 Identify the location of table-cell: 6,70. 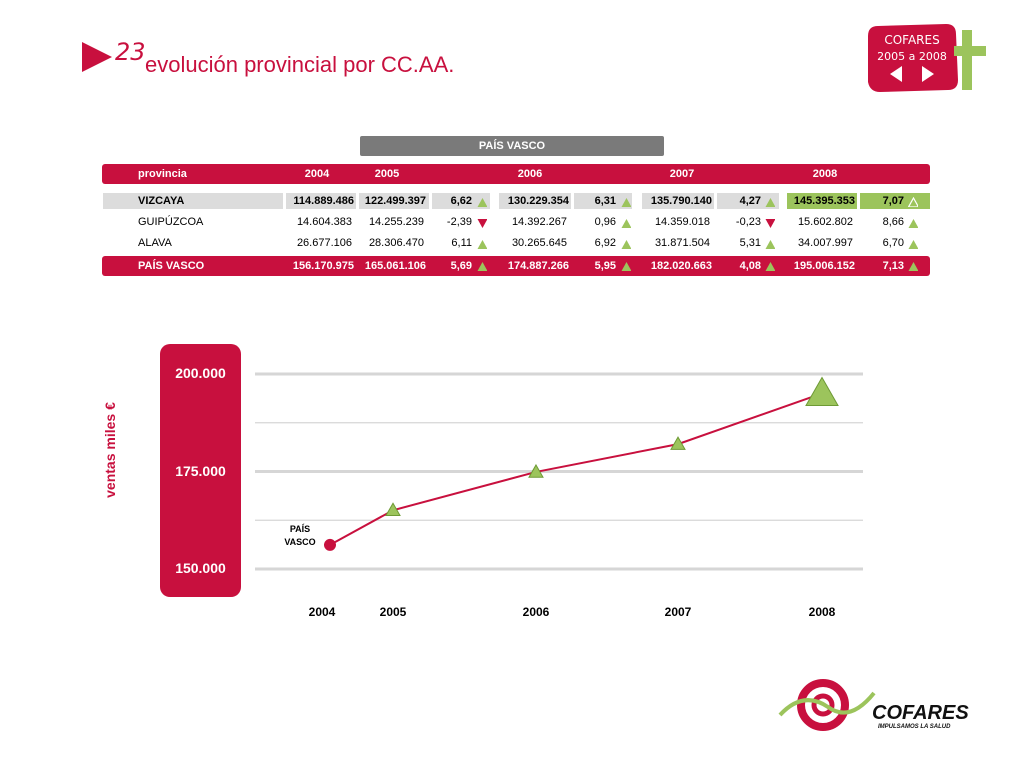
(893, 243).